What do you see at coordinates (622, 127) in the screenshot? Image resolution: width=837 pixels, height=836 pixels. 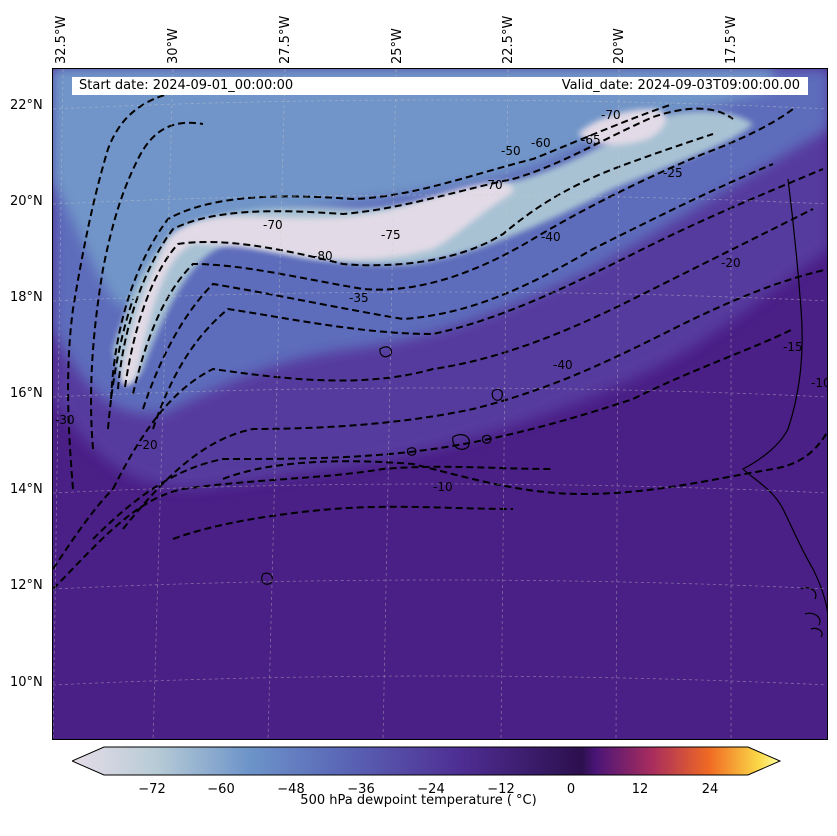 I see `dry-core-east` at bounding box center [622, 127].